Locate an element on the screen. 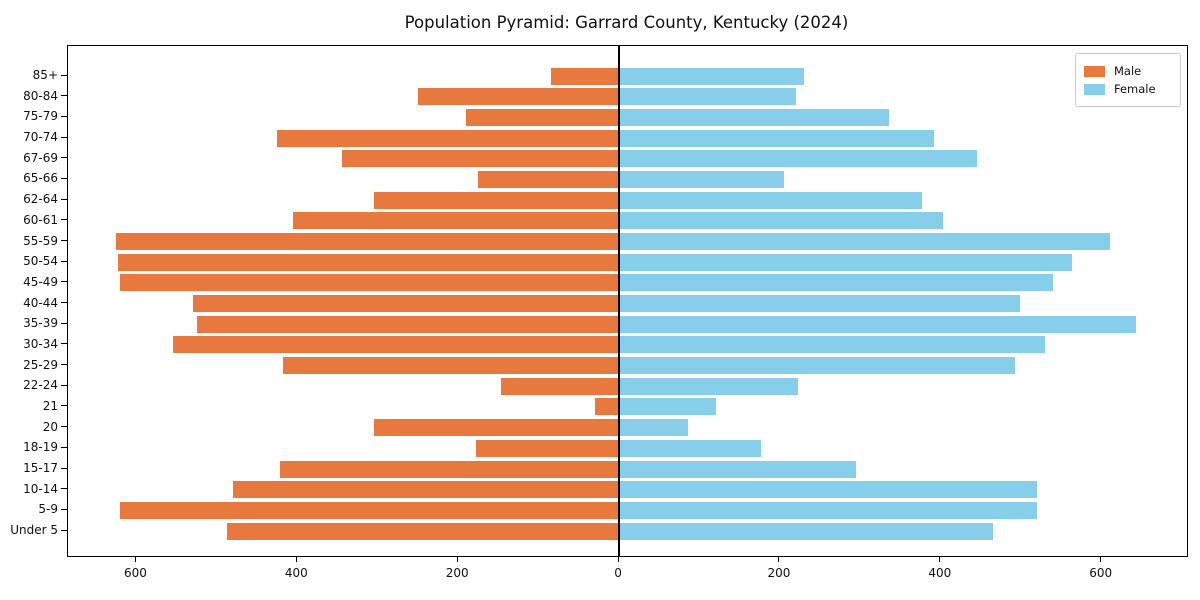  y-axis-label-5-9: 5-9 is located at coordinates (48, 509).